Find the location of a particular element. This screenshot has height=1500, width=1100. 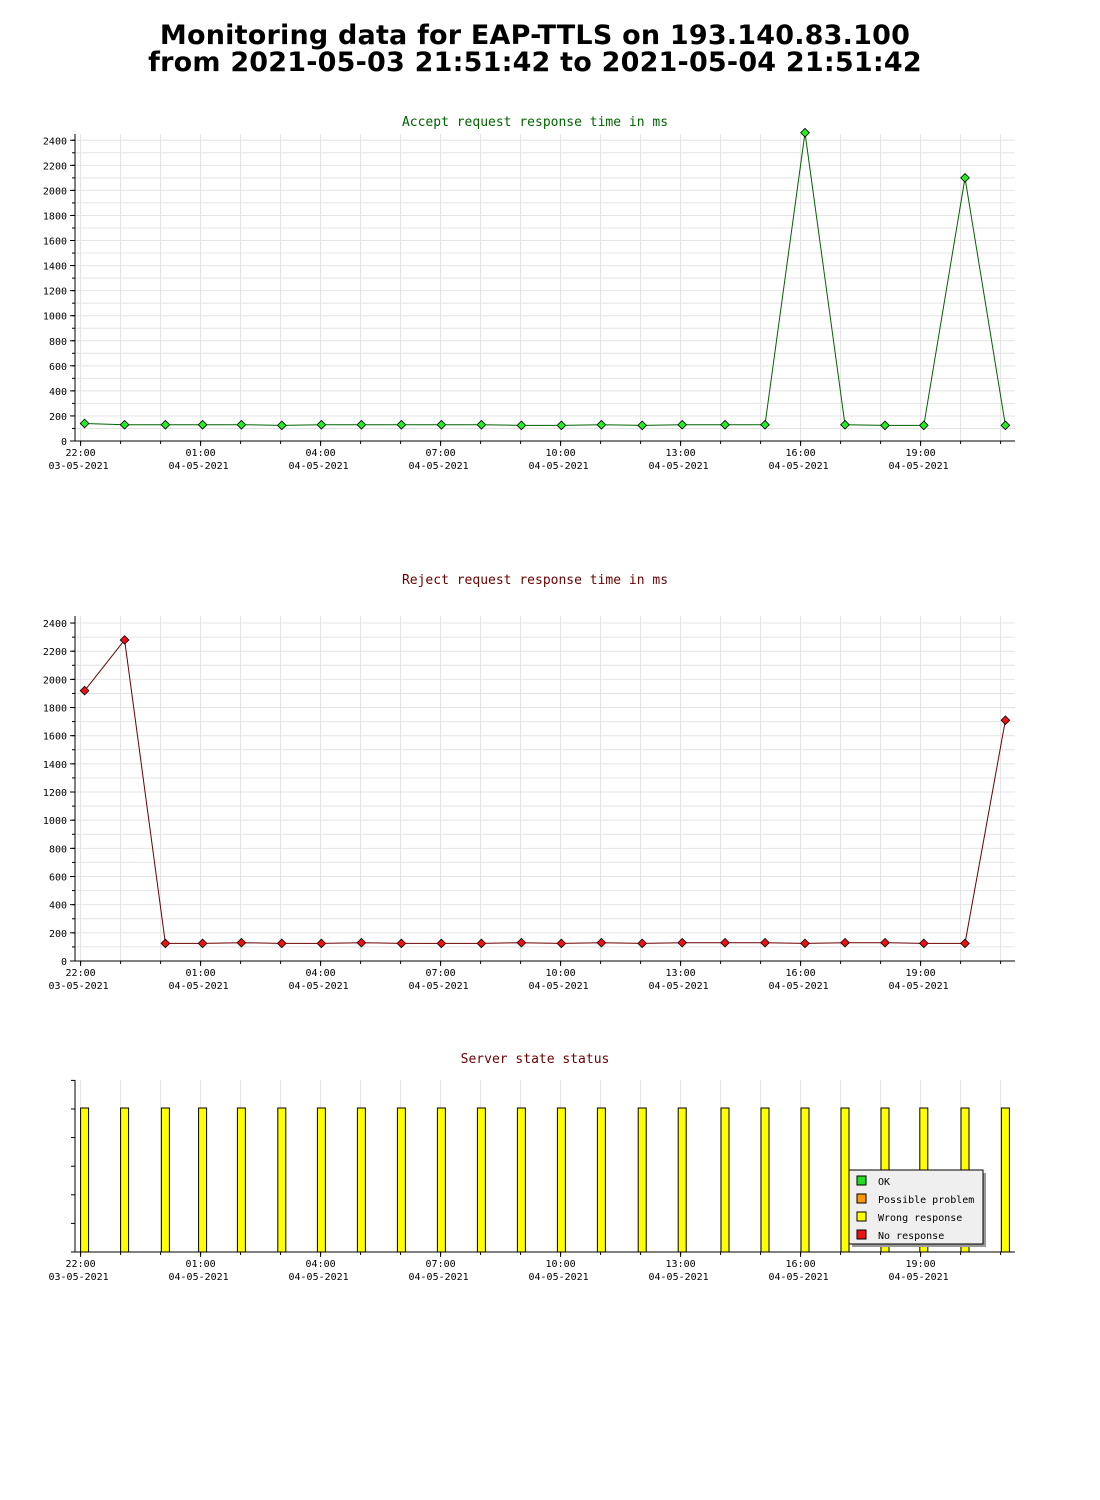

chart-title: Reject request response time in ms is located at coordinates (535, 580).